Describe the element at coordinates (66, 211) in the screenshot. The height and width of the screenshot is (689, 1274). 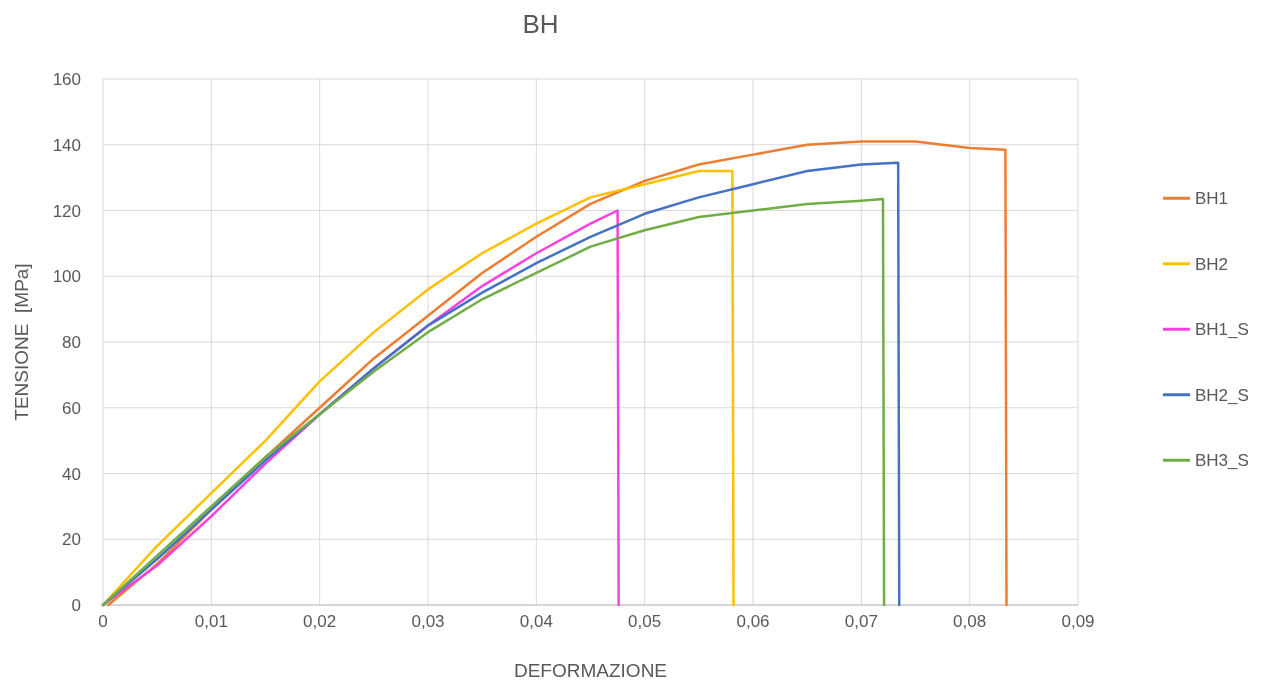
I see `y-tick-label: 120` at that location.